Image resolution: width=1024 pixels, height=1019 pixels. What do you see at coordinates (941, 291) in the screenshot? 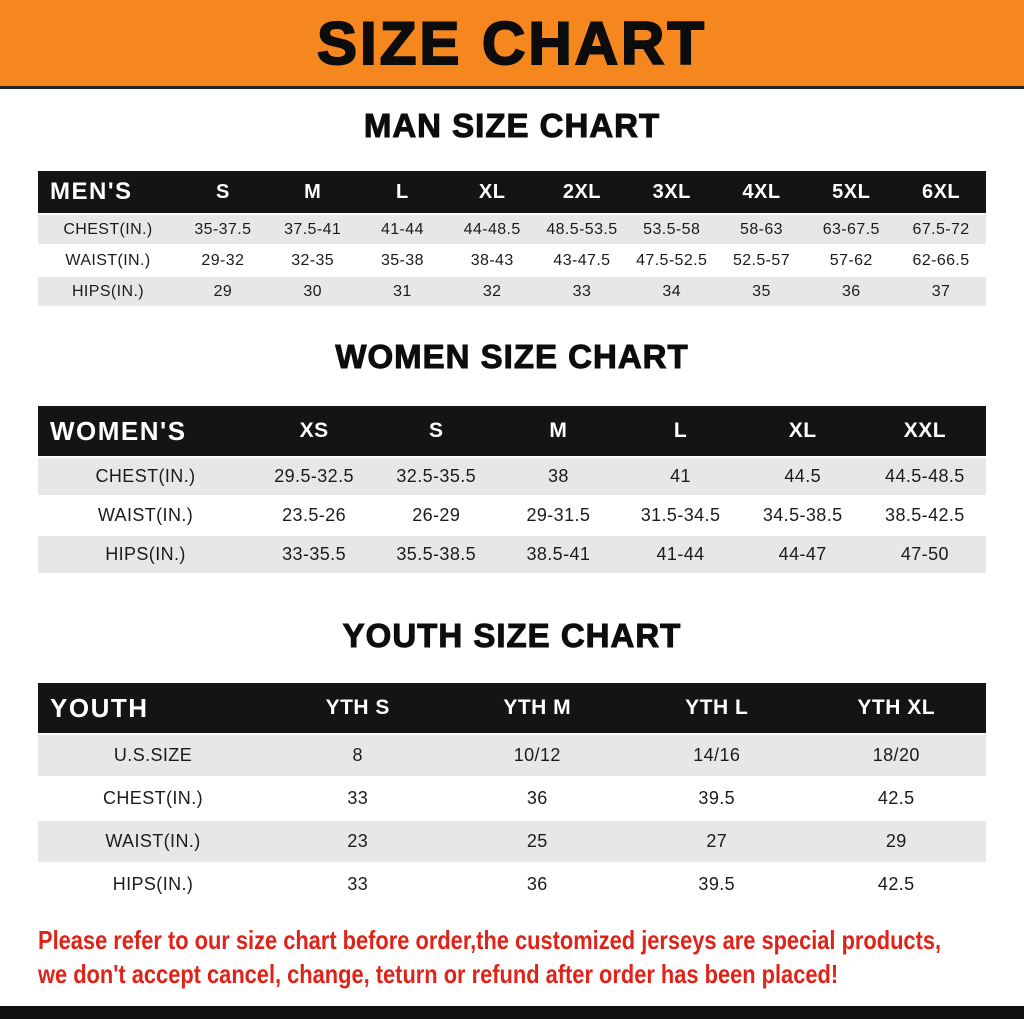
I see `table-cell: 37` at bounding box center [941, 291].